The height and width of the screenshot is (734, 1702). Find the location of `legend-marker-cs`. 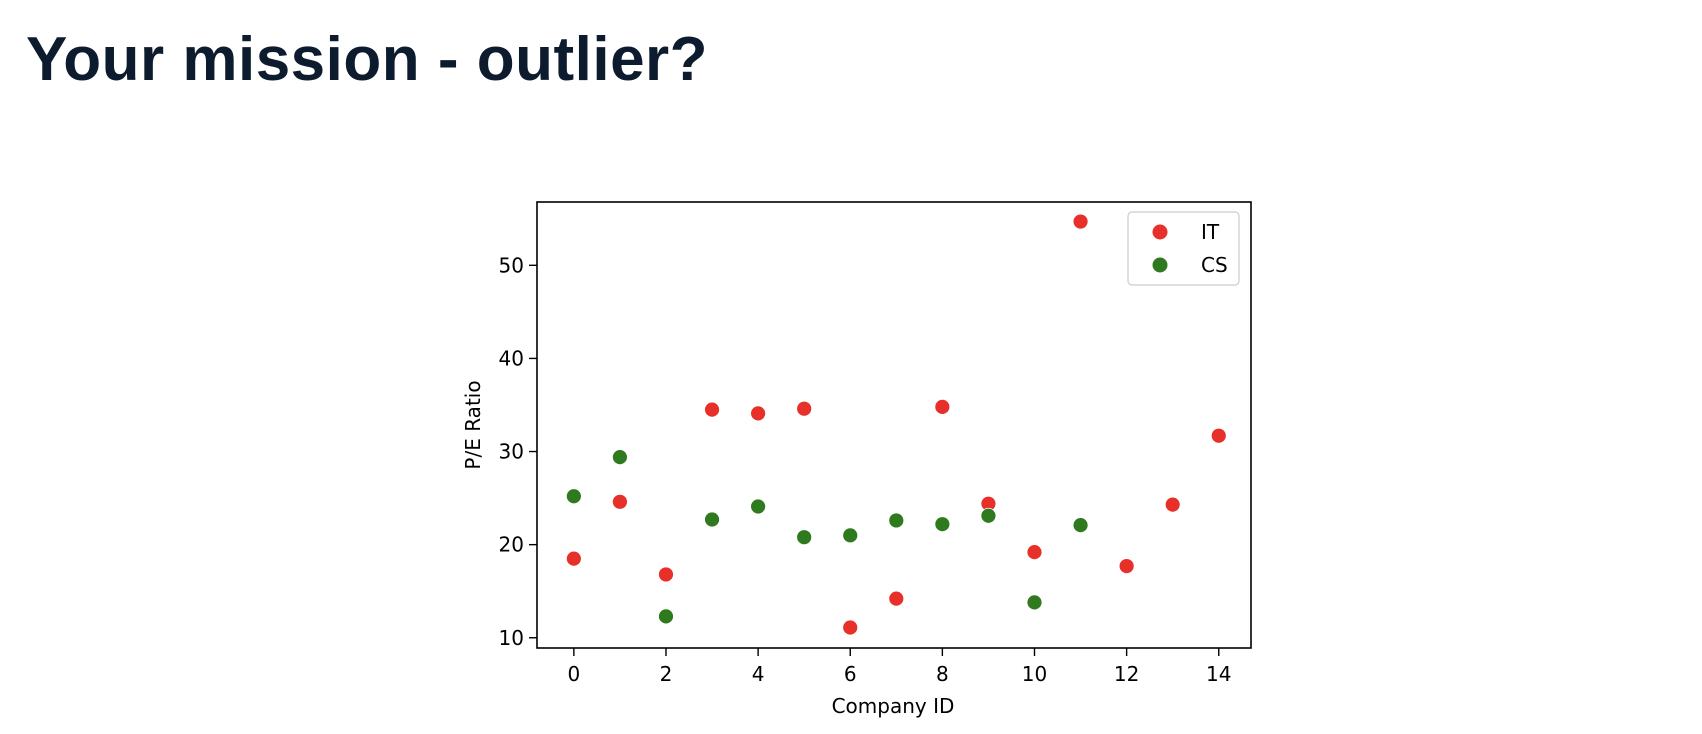

legend-marker-cs is located at coordinates (1160, 265).